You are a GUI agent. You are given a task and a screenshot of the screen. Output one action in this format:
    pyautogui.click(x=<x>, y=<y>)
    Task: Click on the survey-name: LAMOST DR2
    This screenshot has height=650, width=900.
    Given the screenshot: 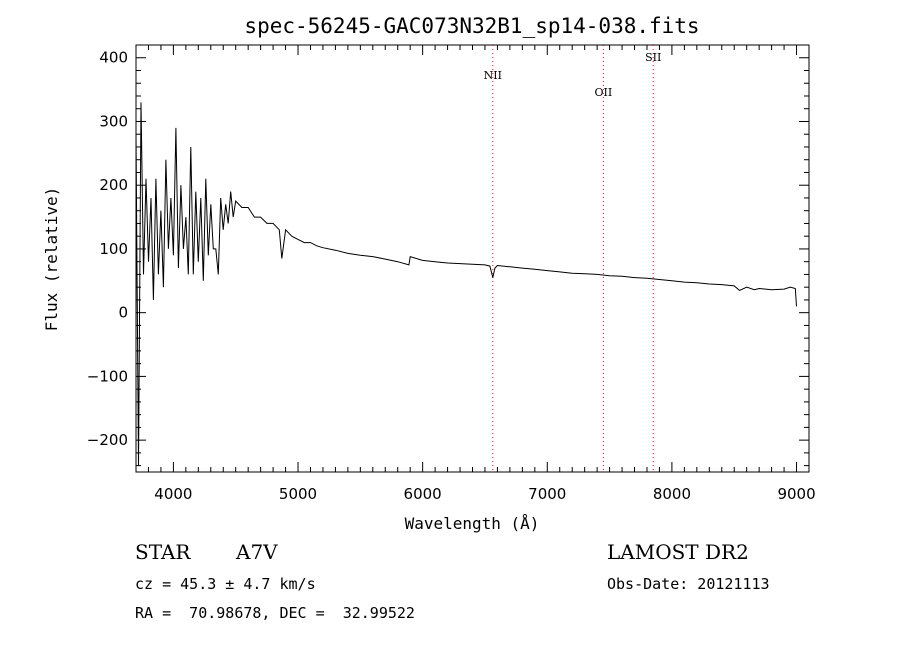 What is the action you would take?
    pyautogui.click(x=678, y=552)
    